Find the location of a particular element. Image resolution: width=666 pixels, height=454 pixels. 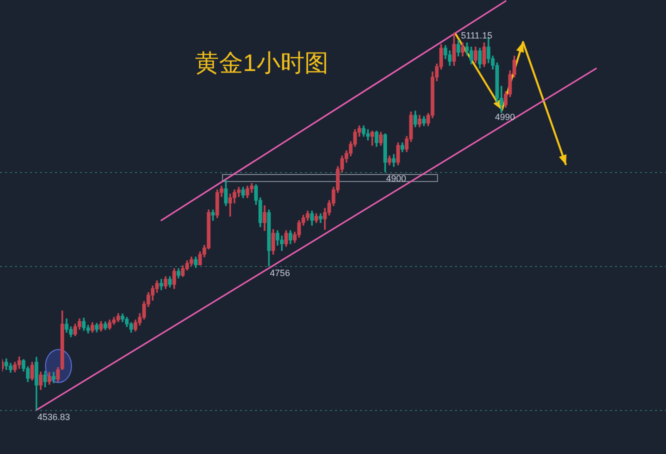

annotation: 4756 is located at coordinates (280, 273).